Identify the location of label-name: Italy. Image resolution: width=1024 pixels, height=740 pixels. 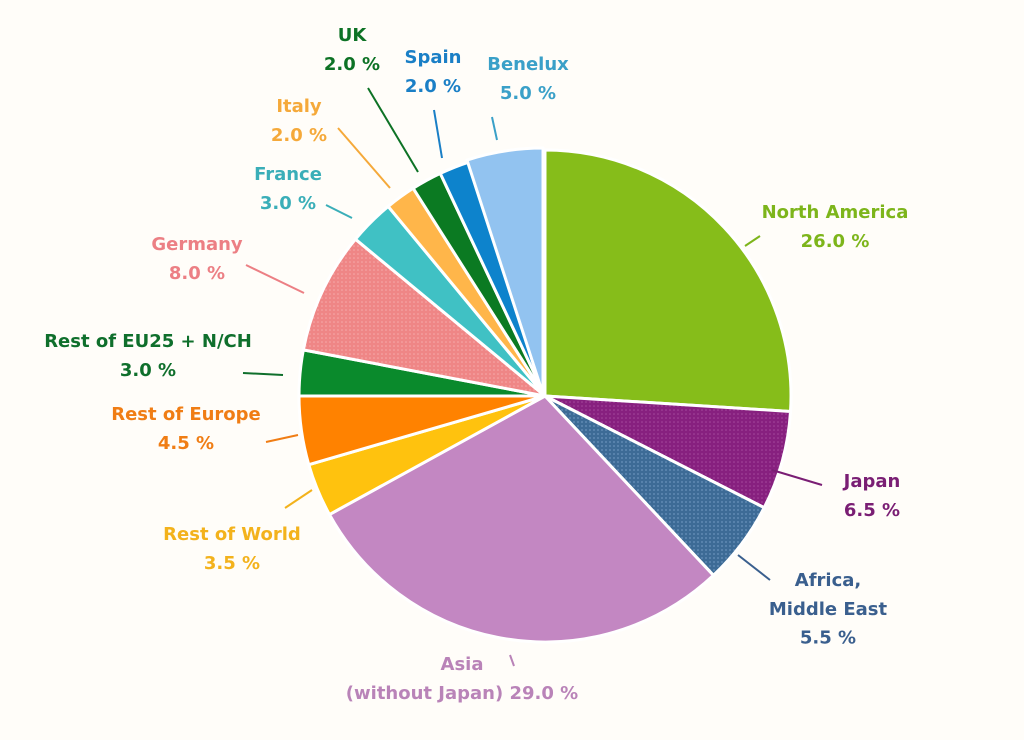
(299, 106).